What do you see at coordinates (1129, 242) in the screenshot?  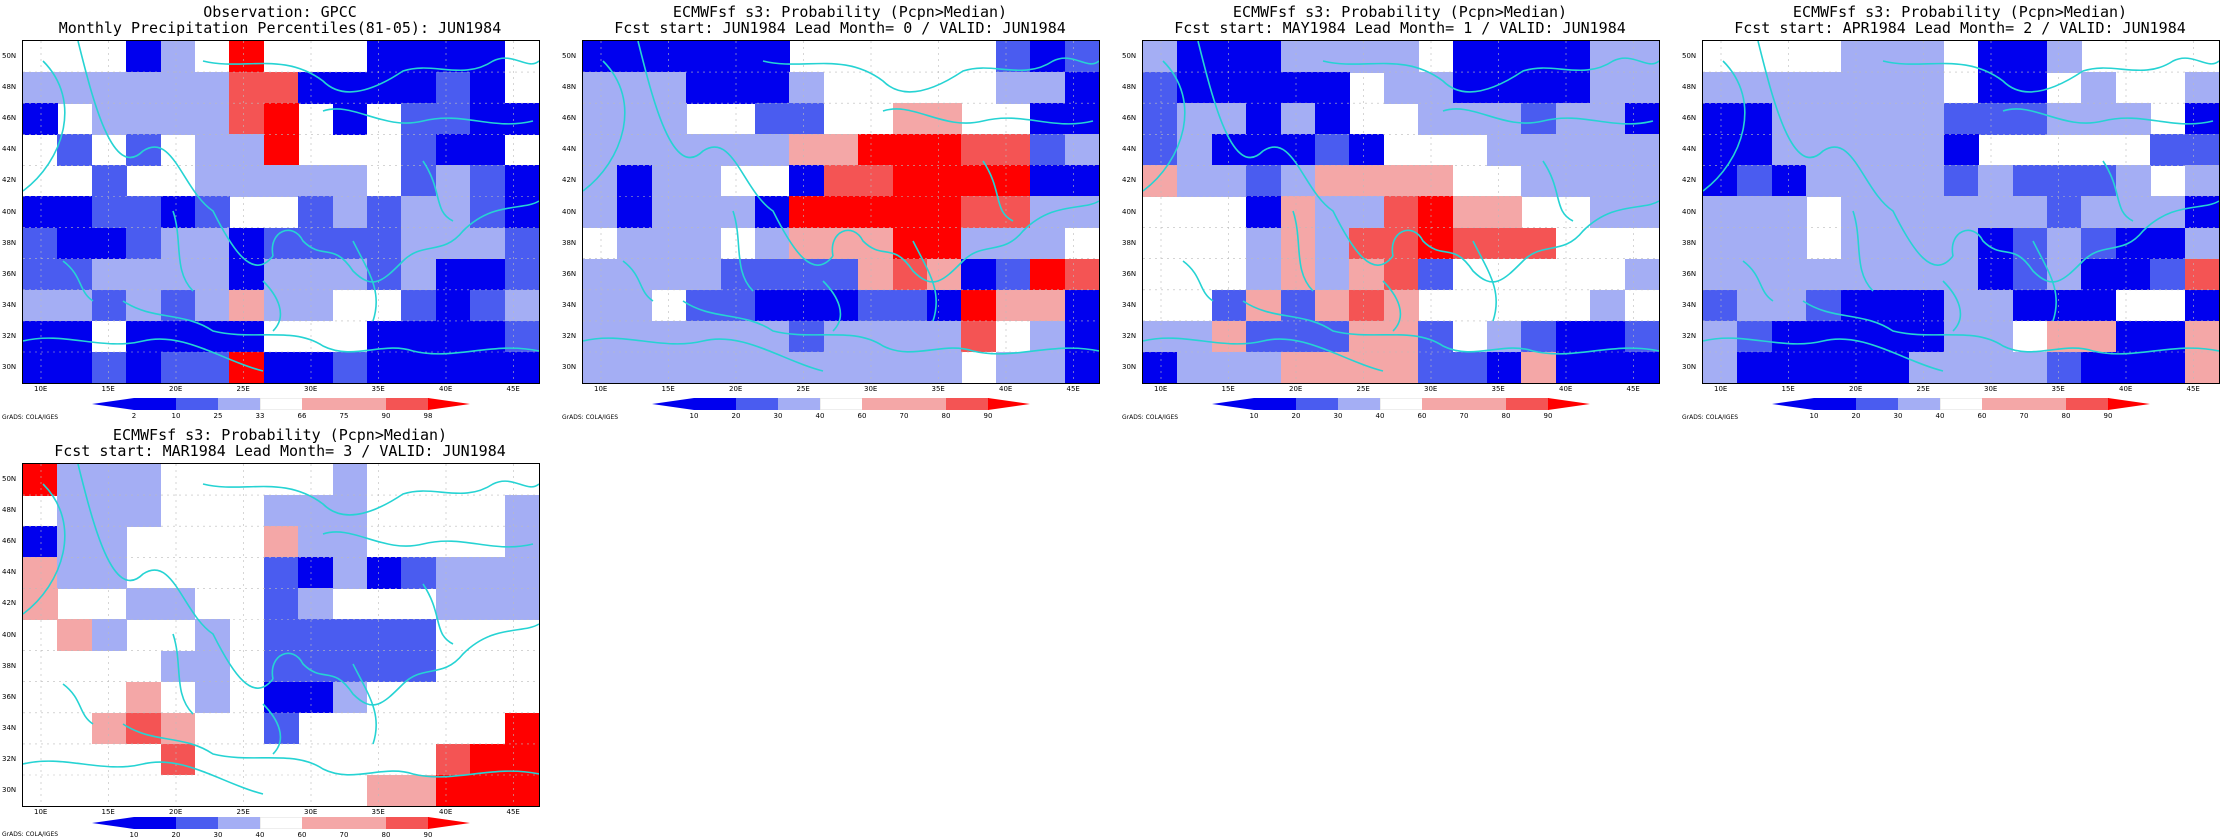 I see `lat-tick-label: 38N` at bounding box center [1129, 242].